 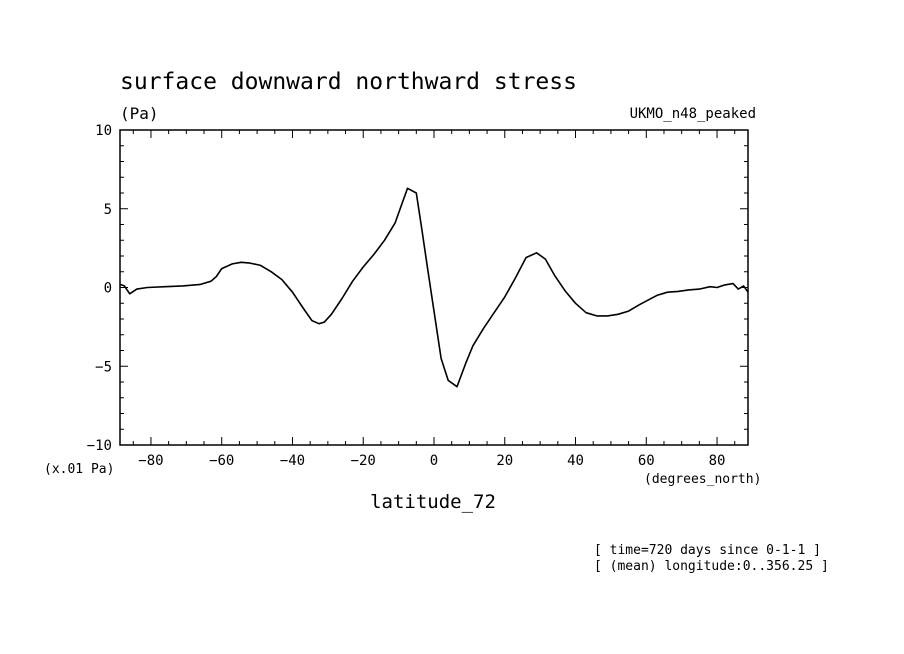 What do you see at coordinates (702, 479) in the screenshot?
I see `x-units-label: (degrees_north)` at bounding box center [702, 479].